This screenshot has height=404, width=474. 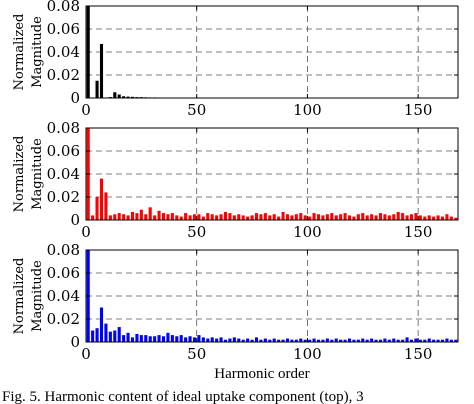 What do you see at coordinates (261, 374) in the screenshot?
I see `x-axis-label: Harmonic order` at bounding box center [261, 374].